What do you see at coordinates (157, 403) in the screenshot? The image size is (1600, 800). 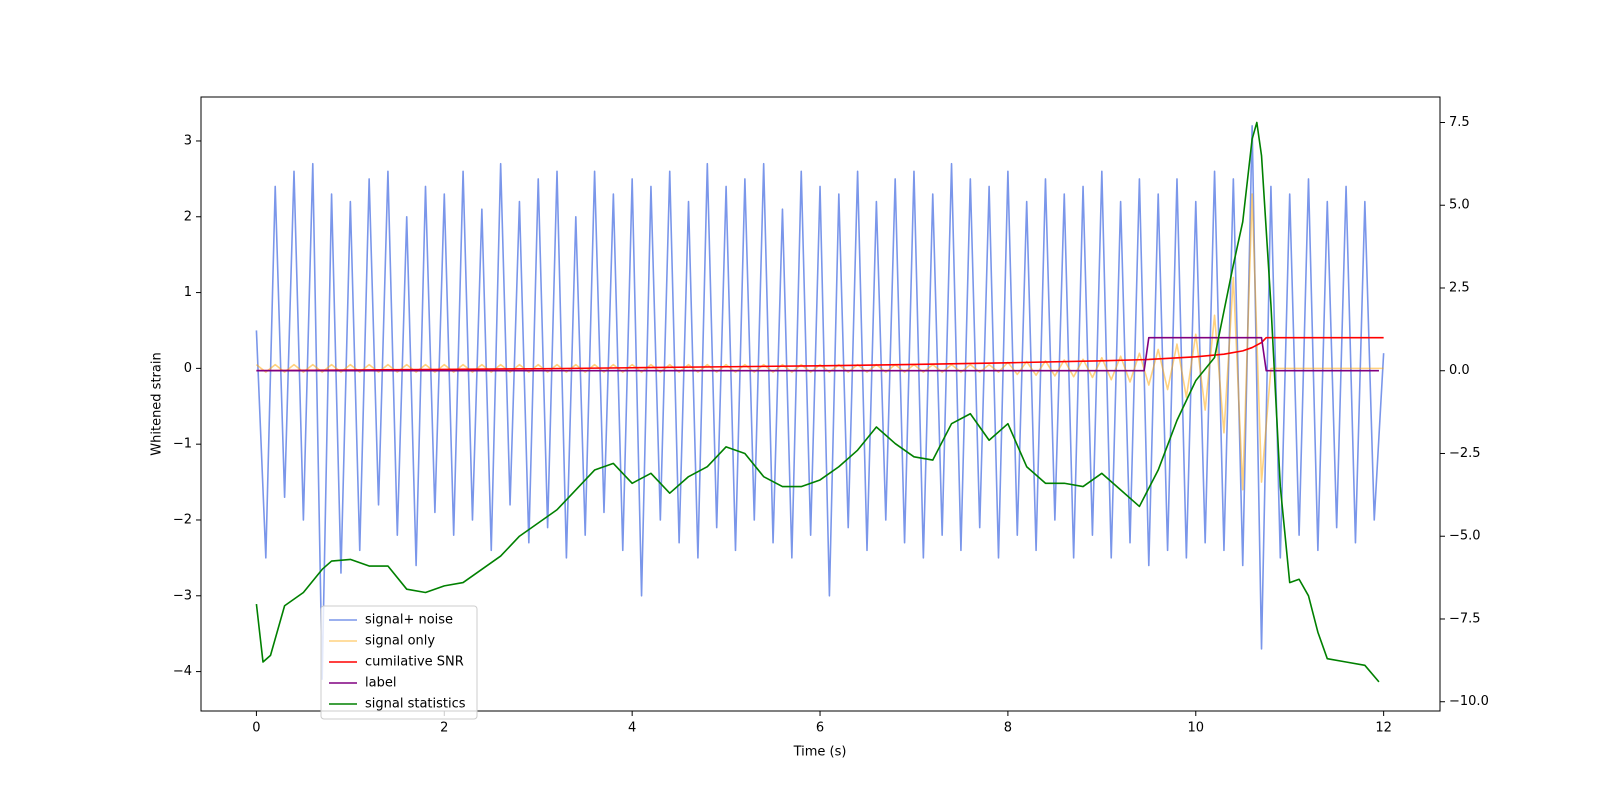 I see `y-axis-label: Whitened strain` at bounding box center [157, 403].